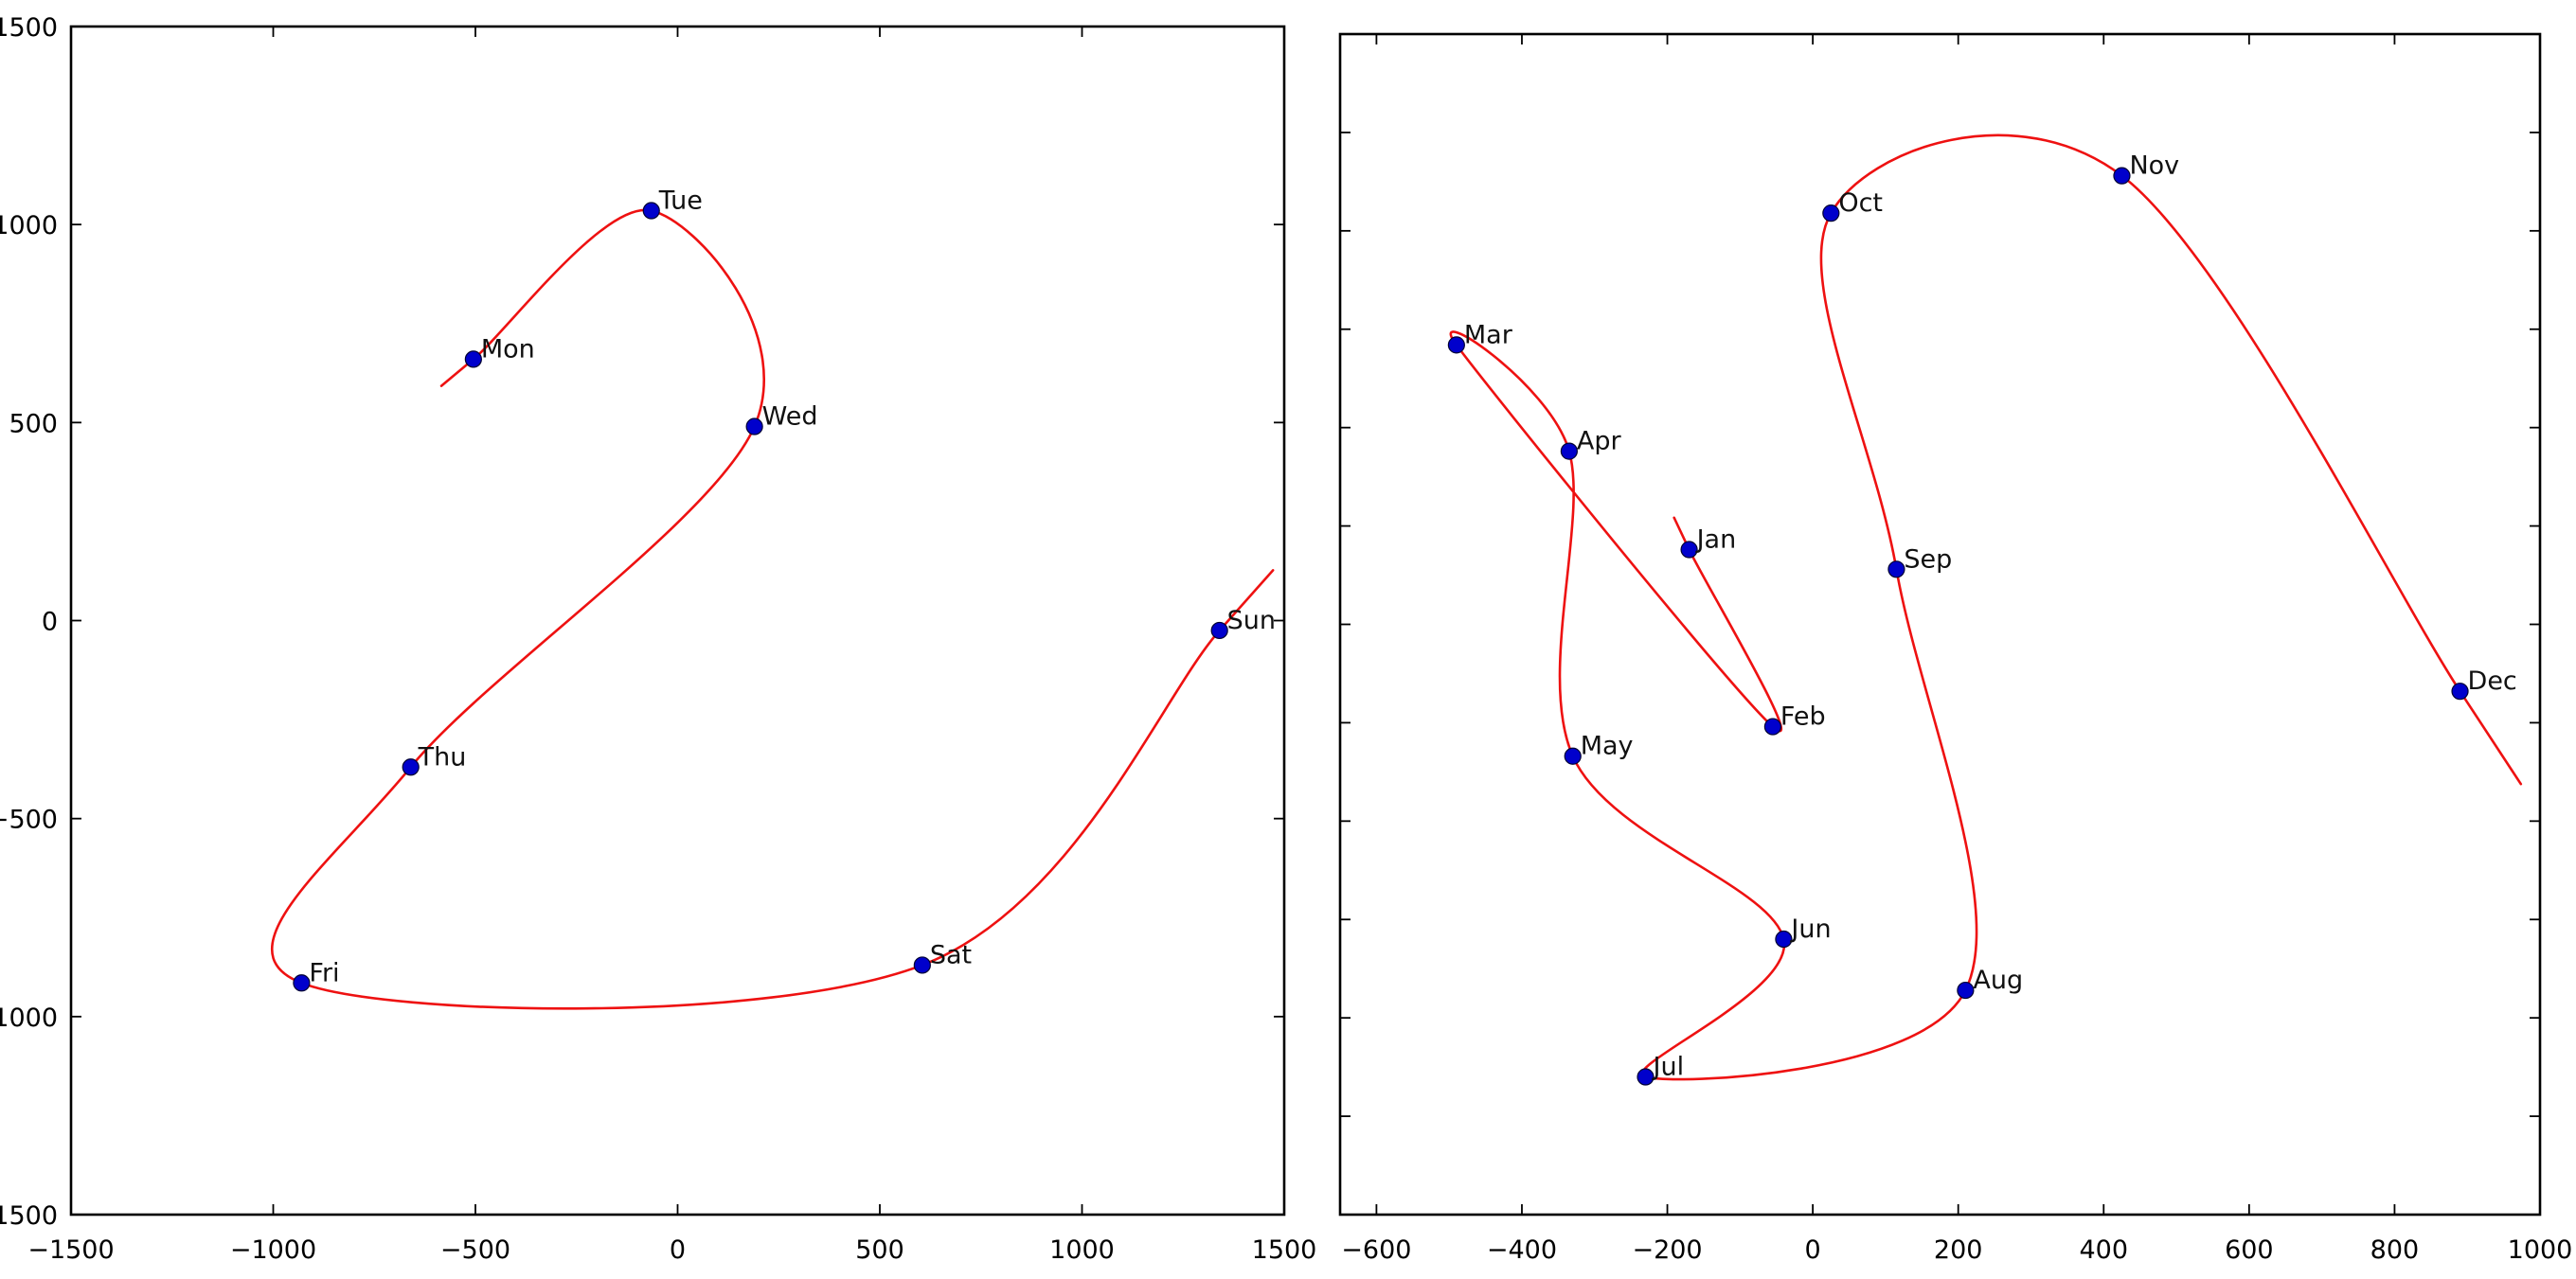 The image size is (2576, 1279). Describe the element at coordinates (29, 1216) in the screenshot. I see `y-tick-label: −1500` at that location.